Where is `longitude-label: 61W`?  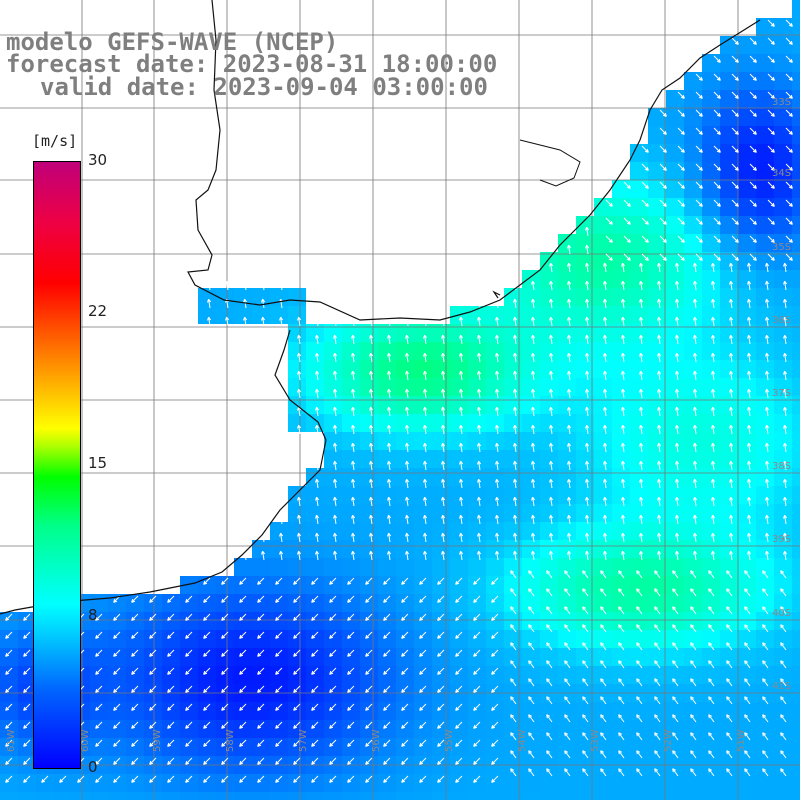 longitude-label: 61W is located at coordinates (11, 740).